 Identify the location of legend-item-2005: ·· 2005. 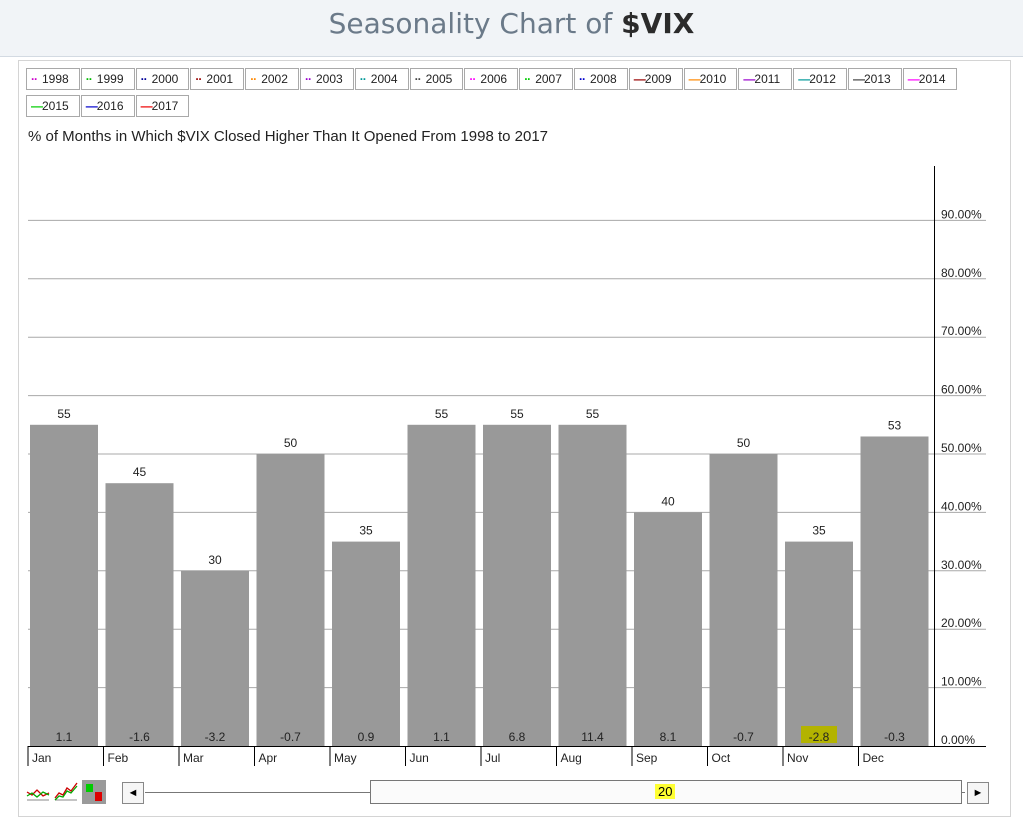
(436, 79).